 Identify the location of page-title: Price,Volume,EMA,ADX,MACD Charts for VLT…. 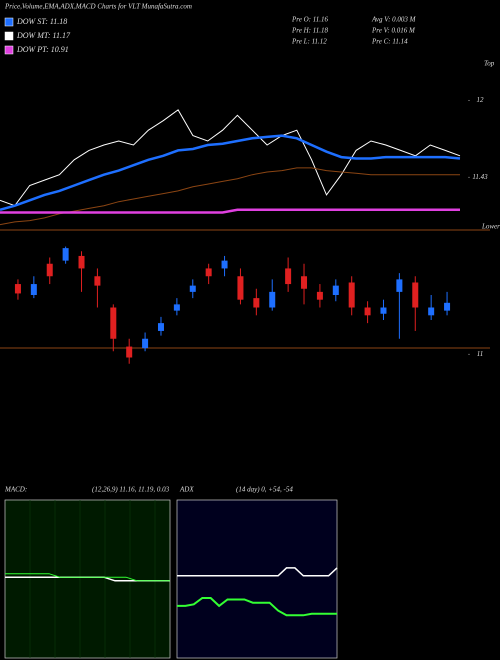
(98, 7).